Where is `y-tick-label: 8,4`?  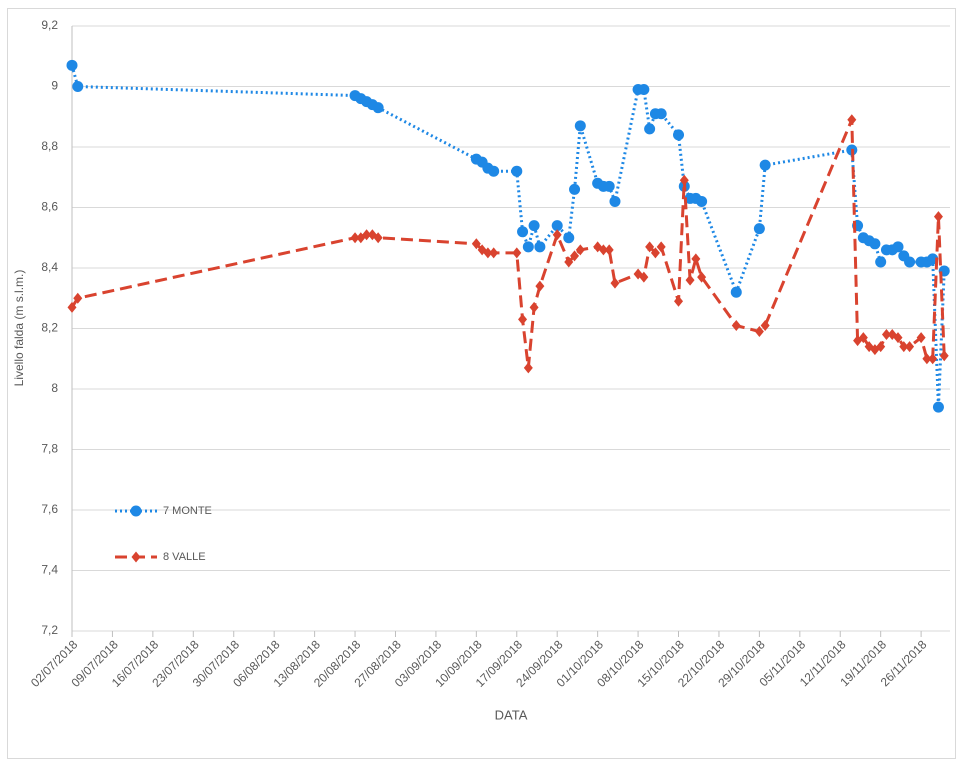
y-tick-label: 8,4 is located at coordinates (49, 267).